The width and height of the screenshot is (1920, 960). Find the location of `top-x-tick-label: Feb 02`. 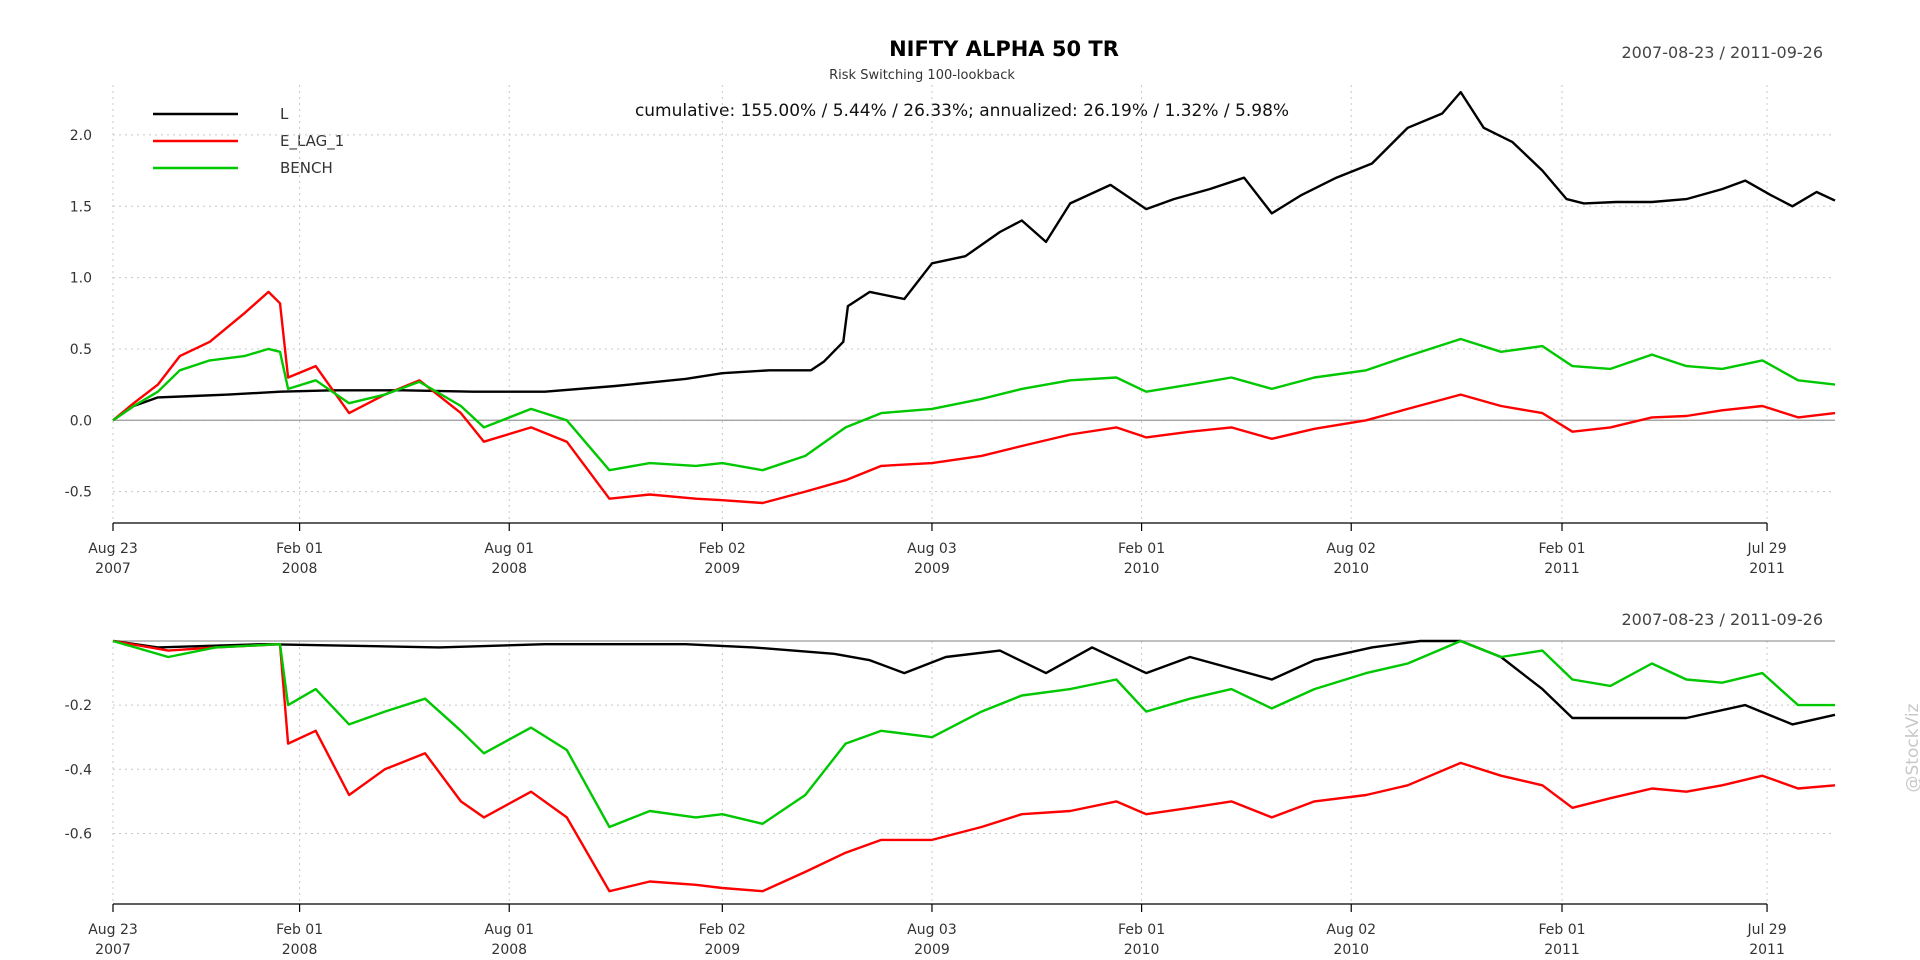

top-x-tick-label: Feb 02 is located at coordinates (722, 549).